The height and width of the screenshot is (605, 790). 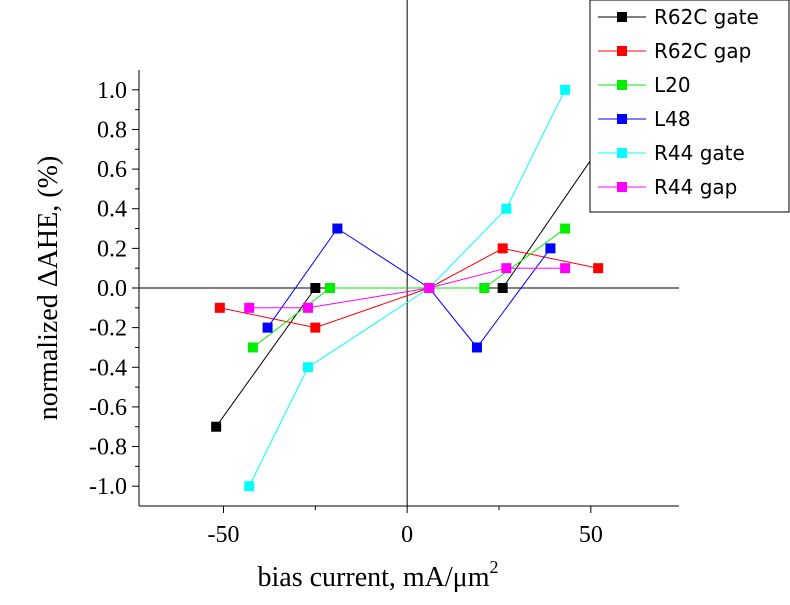 I want to click on x-tick-label: -50, so click(x=223, y=535).